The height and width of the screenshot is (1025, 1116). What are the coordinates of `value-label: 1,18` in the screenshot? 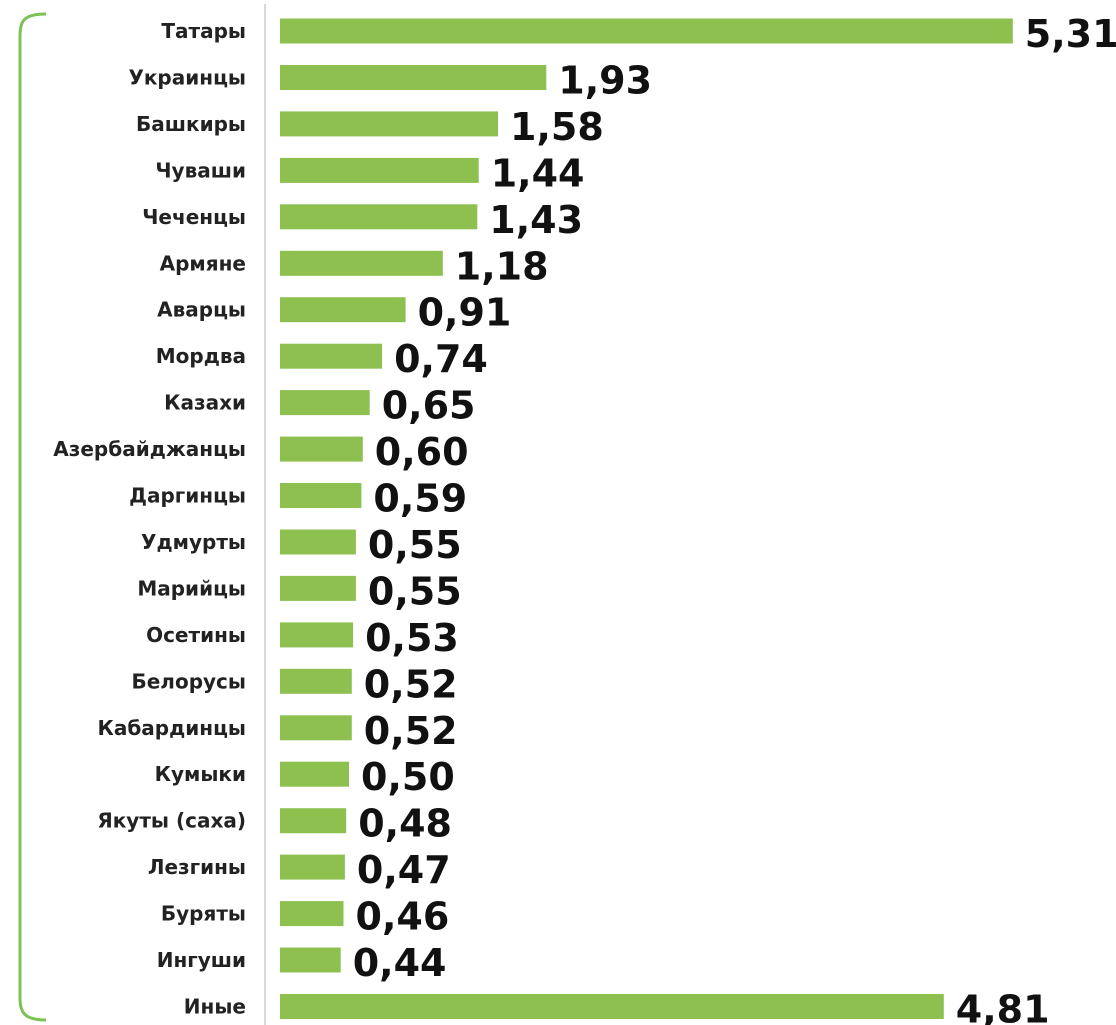 It's located at (502, 266).